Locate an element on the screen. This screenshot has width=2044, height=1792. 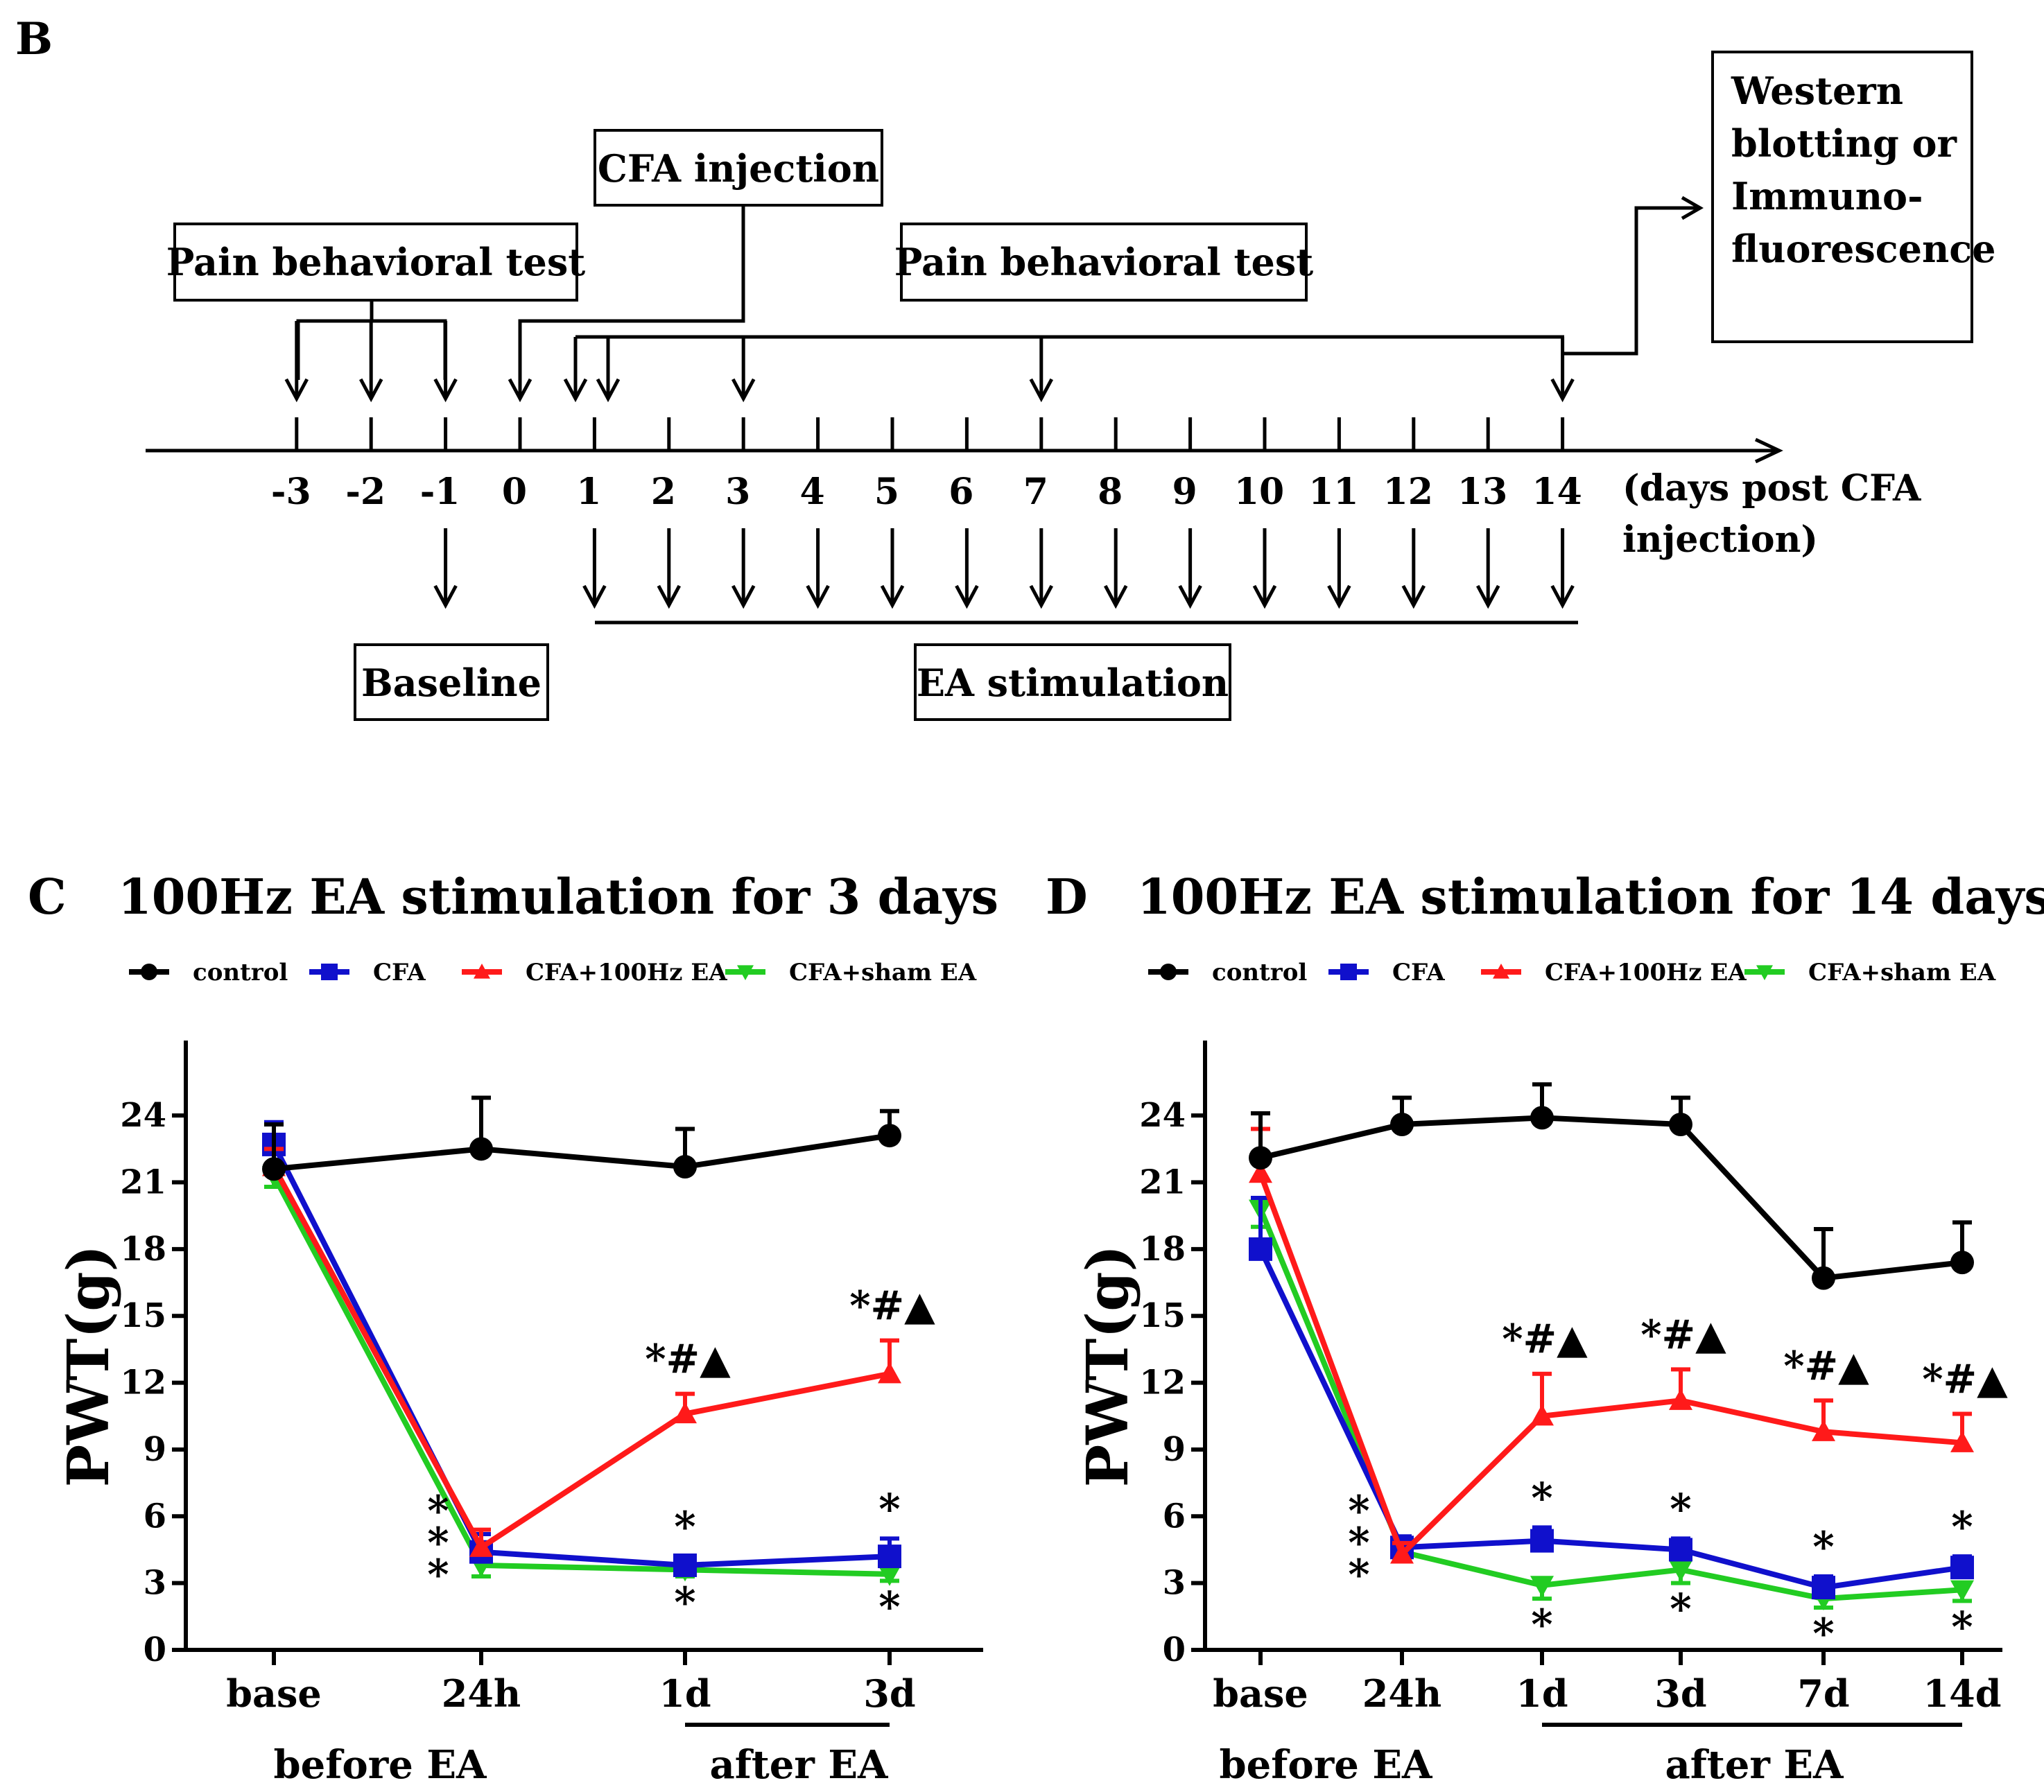
timeline-tick-label: 14 is located at coordinates (1557, 492).